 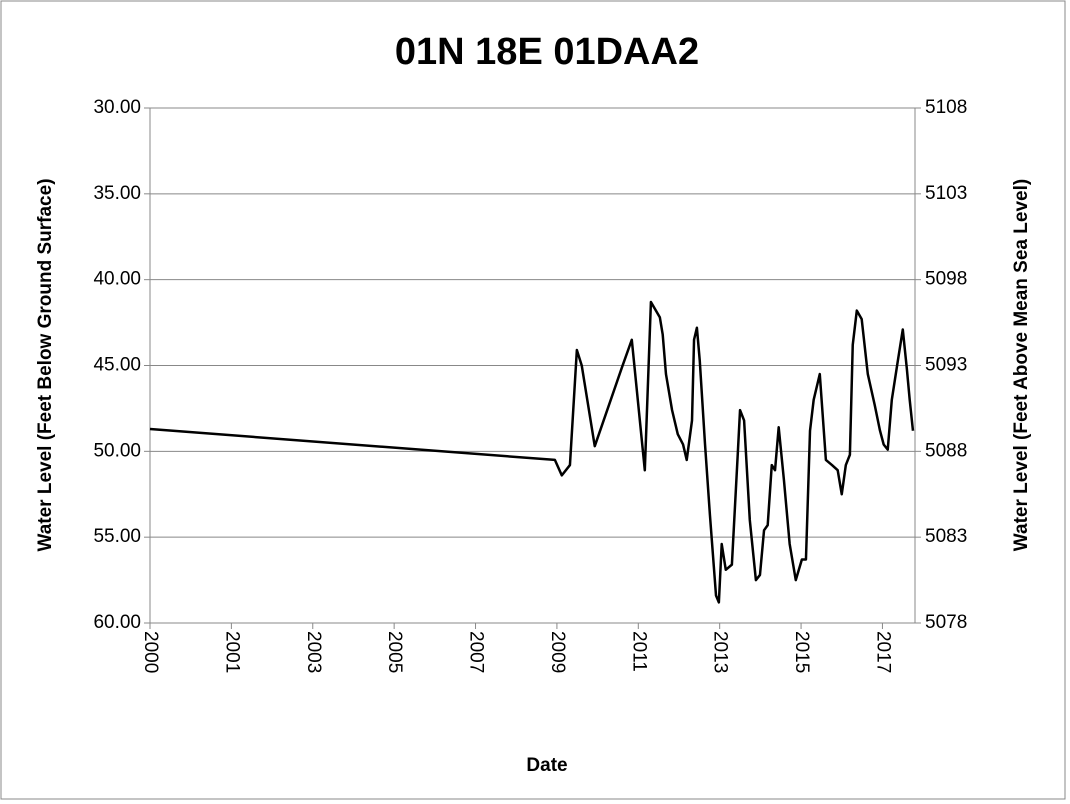 I want to click on x-tick-label: 2000, so click(x=150, y=652).